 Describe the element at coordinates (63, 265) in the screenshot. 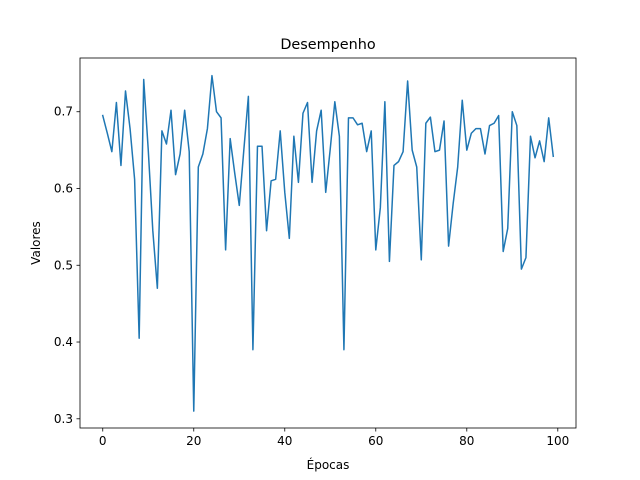

I see `y-tick-label: 0.5` at that location.